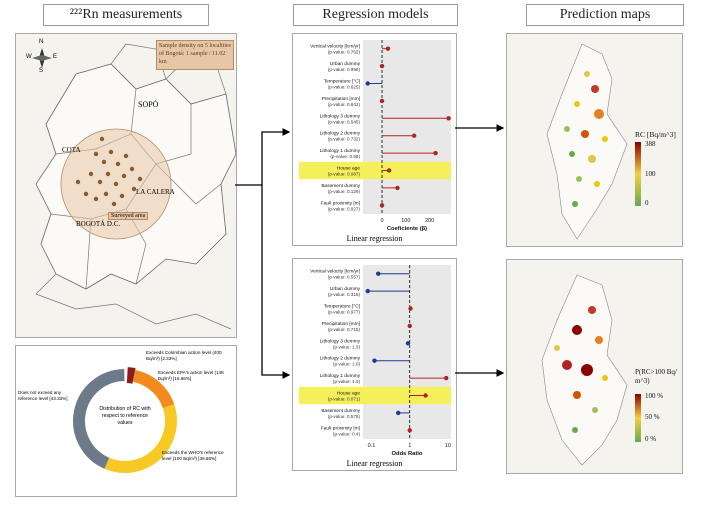 The width and height of the screenshot is (720, 509). Describe the element at coordinates (655, 134) in the screenshot. I see `legend1-title: RC [Bq/m^3]` at that location.